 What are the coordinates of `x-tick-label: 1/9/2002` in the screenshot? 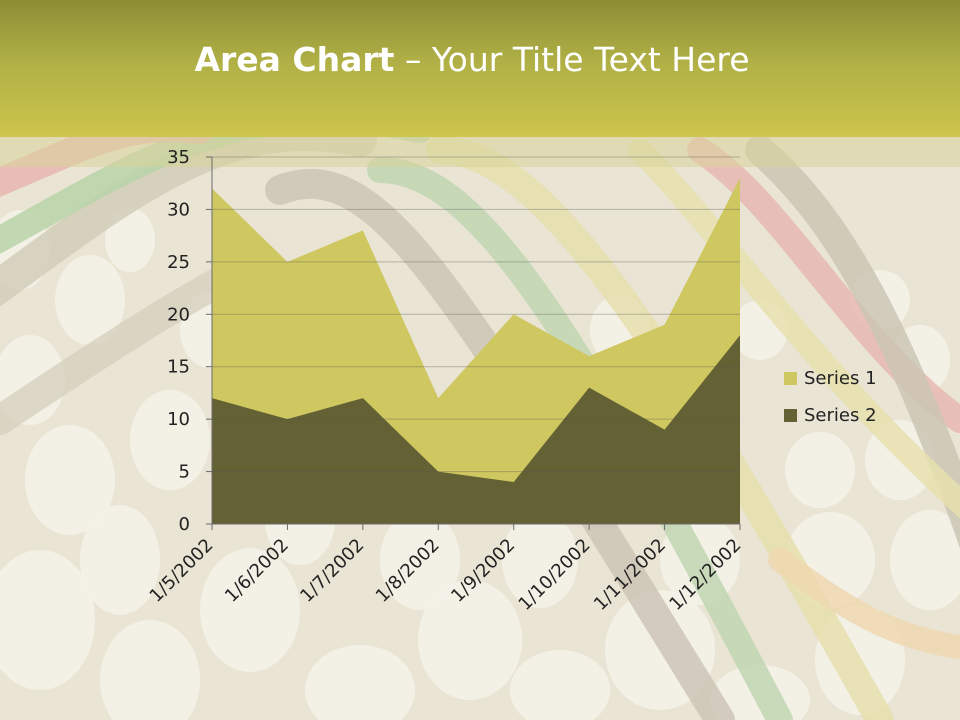 It's located at (483, 571).